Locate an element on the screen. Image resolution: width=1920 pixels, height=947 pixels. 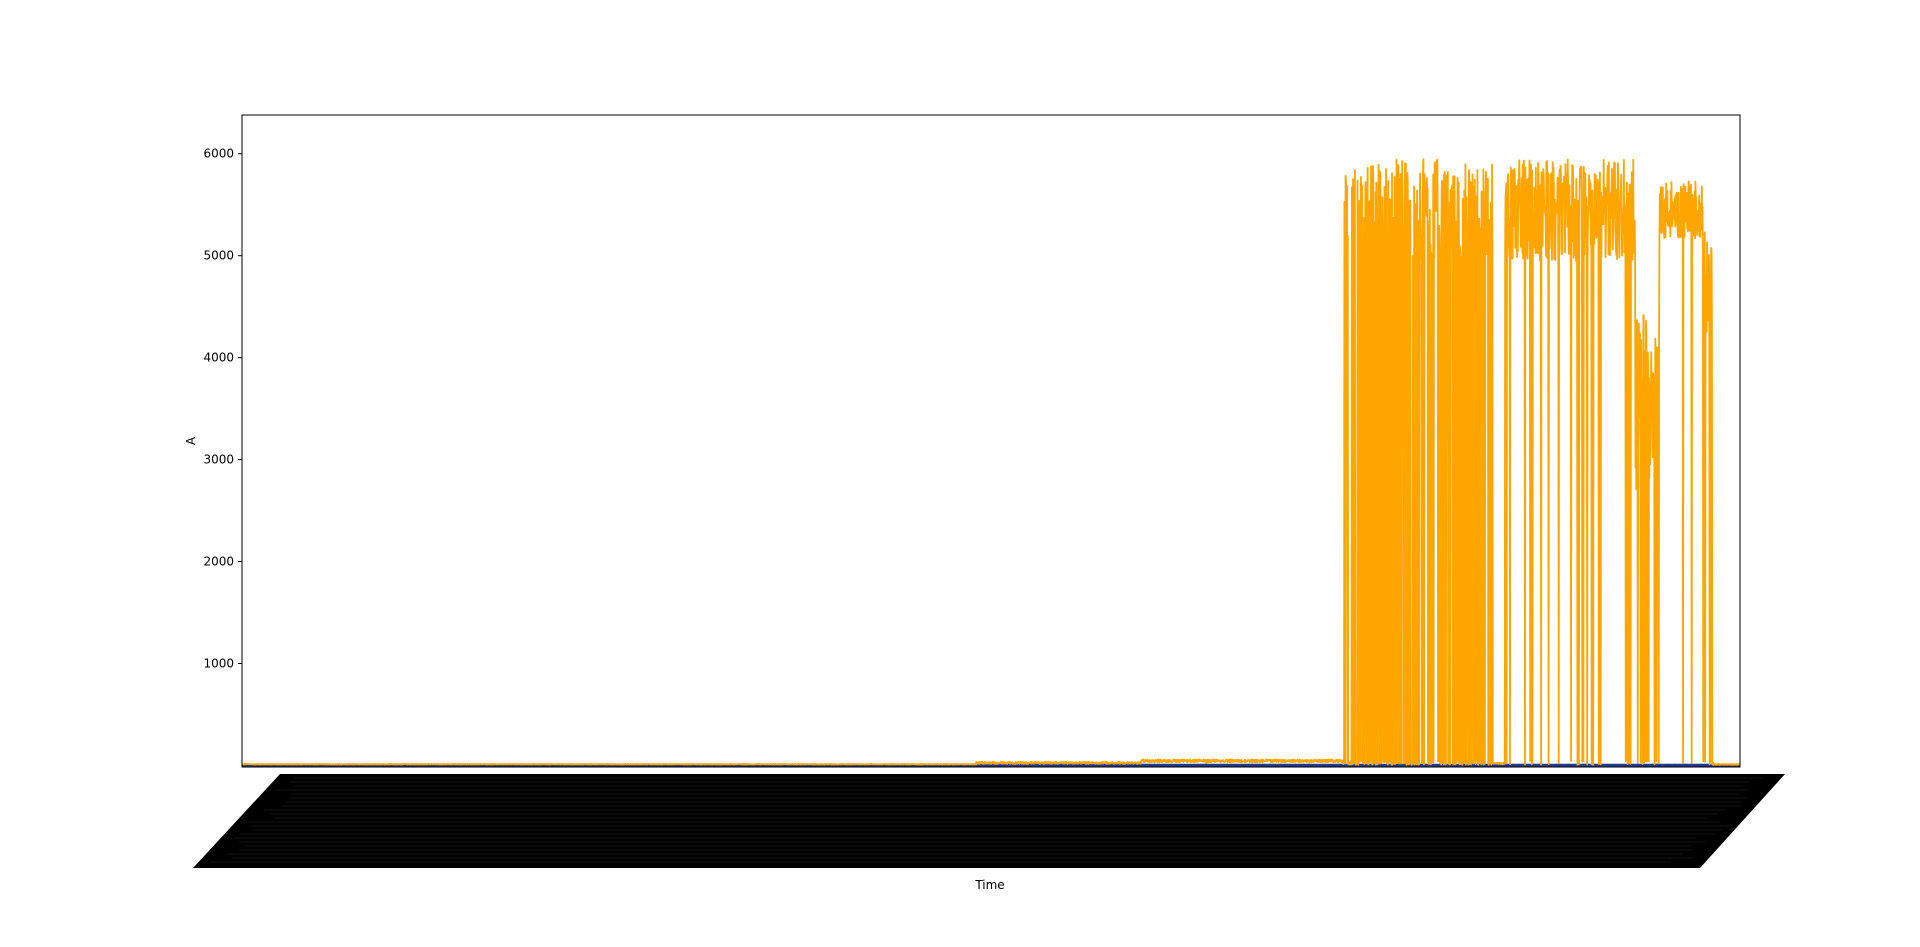
y-tick-label: 5000 is located at coordinates (218, 256).